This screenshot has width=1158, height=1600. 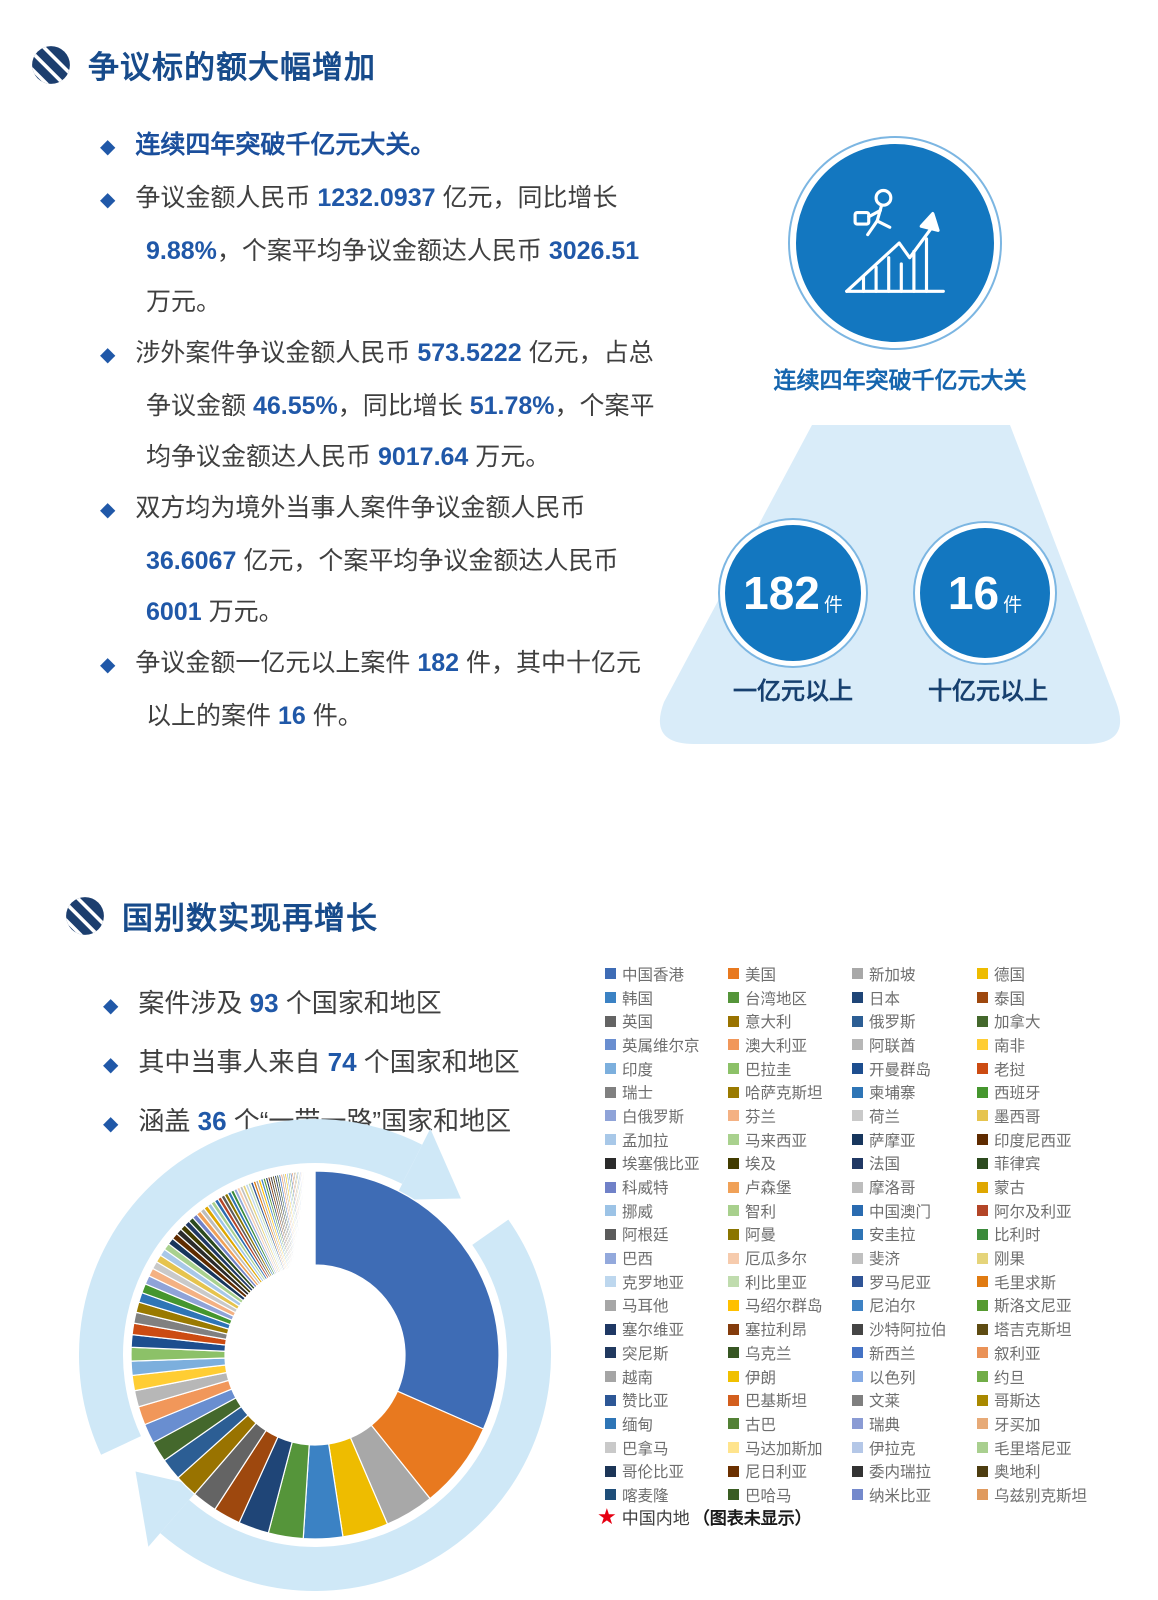 I want to click on legend-label: 白俄罗斯, so click(x=653, y=1117).